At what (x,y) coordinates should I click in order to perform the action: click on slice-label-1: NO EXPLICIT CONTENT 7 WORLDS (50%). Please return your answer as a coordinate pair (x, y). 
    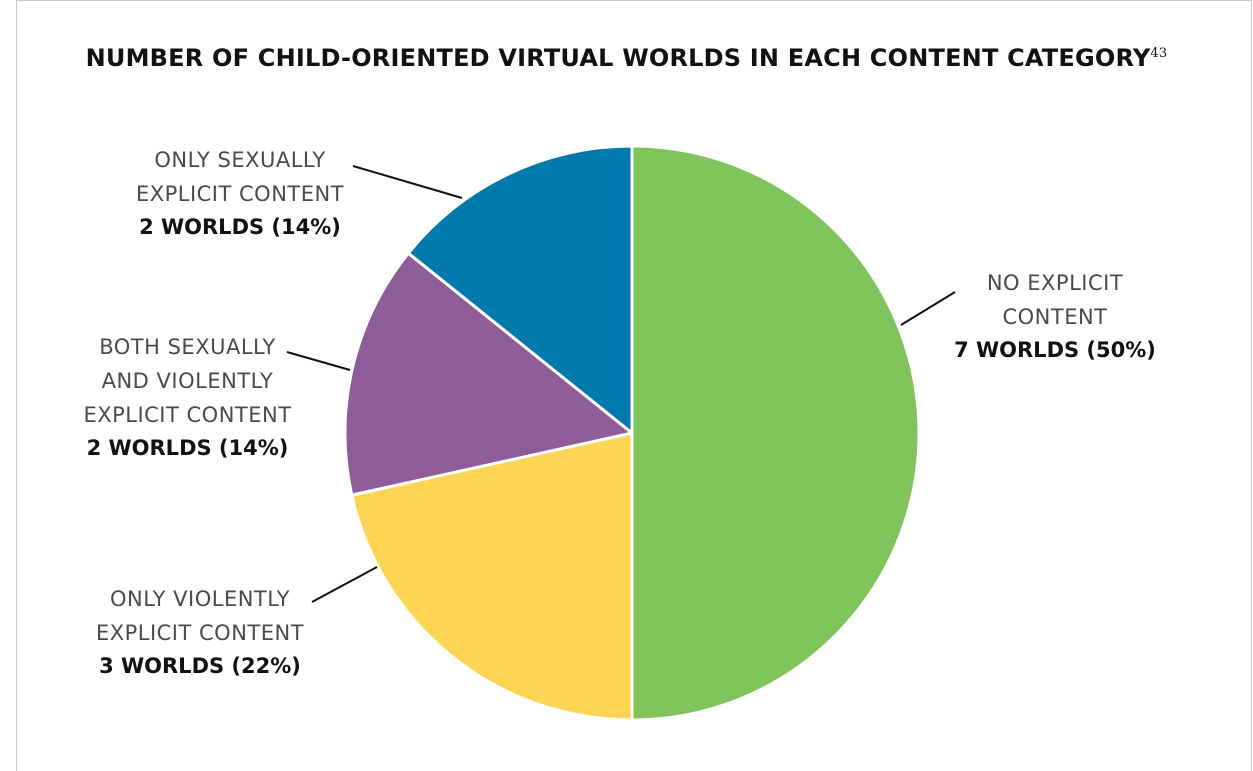
    Looking at the image, I should click on (1055, 316).